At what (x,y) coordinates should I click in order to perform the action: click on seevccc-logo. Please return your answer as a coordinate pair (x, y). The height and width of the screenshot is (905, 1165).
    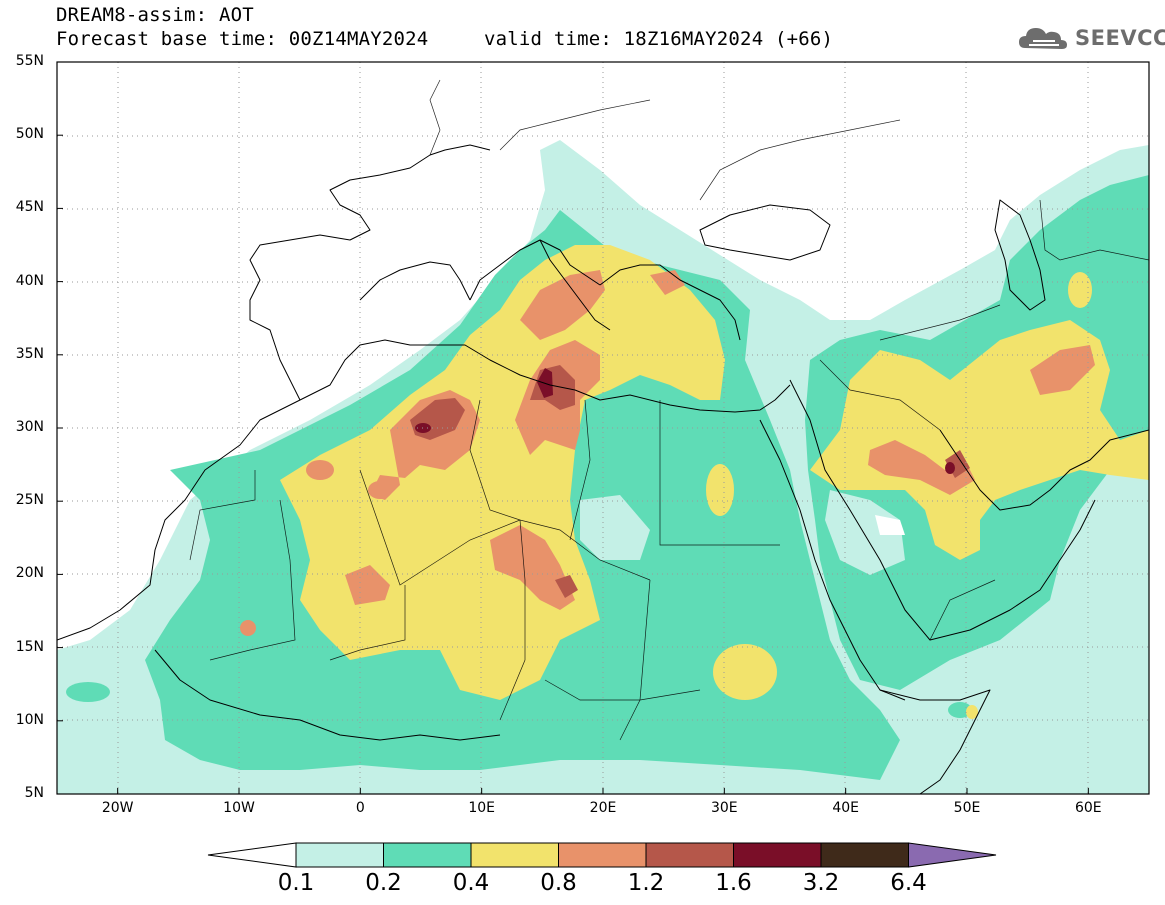
    Looking at the image, I should click on (1085, 39).